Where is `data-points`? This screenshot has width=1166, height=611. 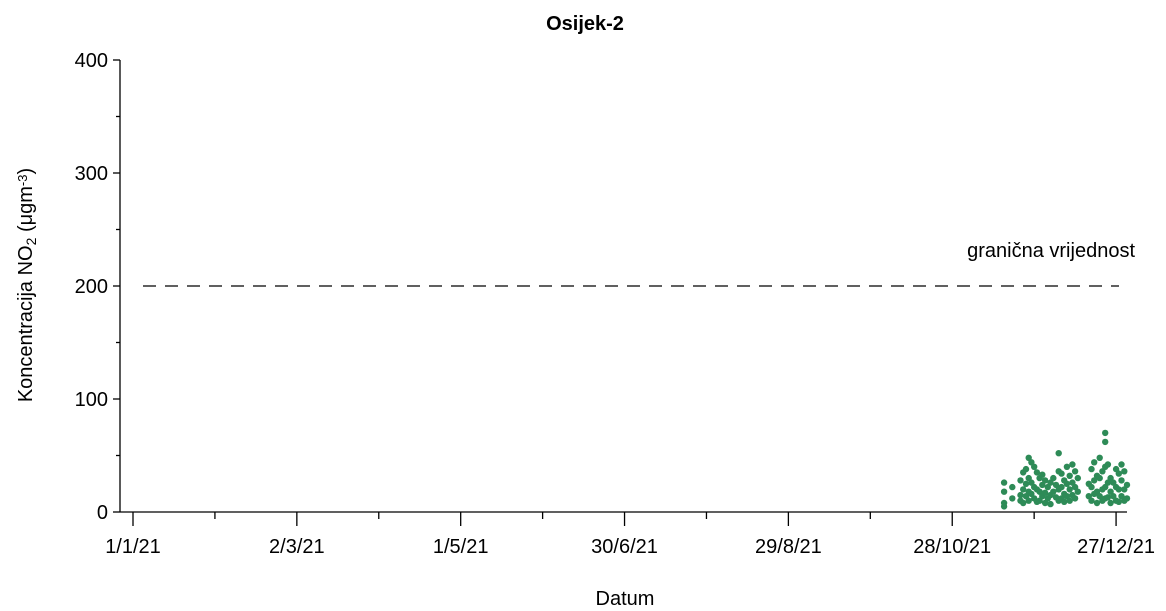
data-points is located at coordinates (1065, 469).